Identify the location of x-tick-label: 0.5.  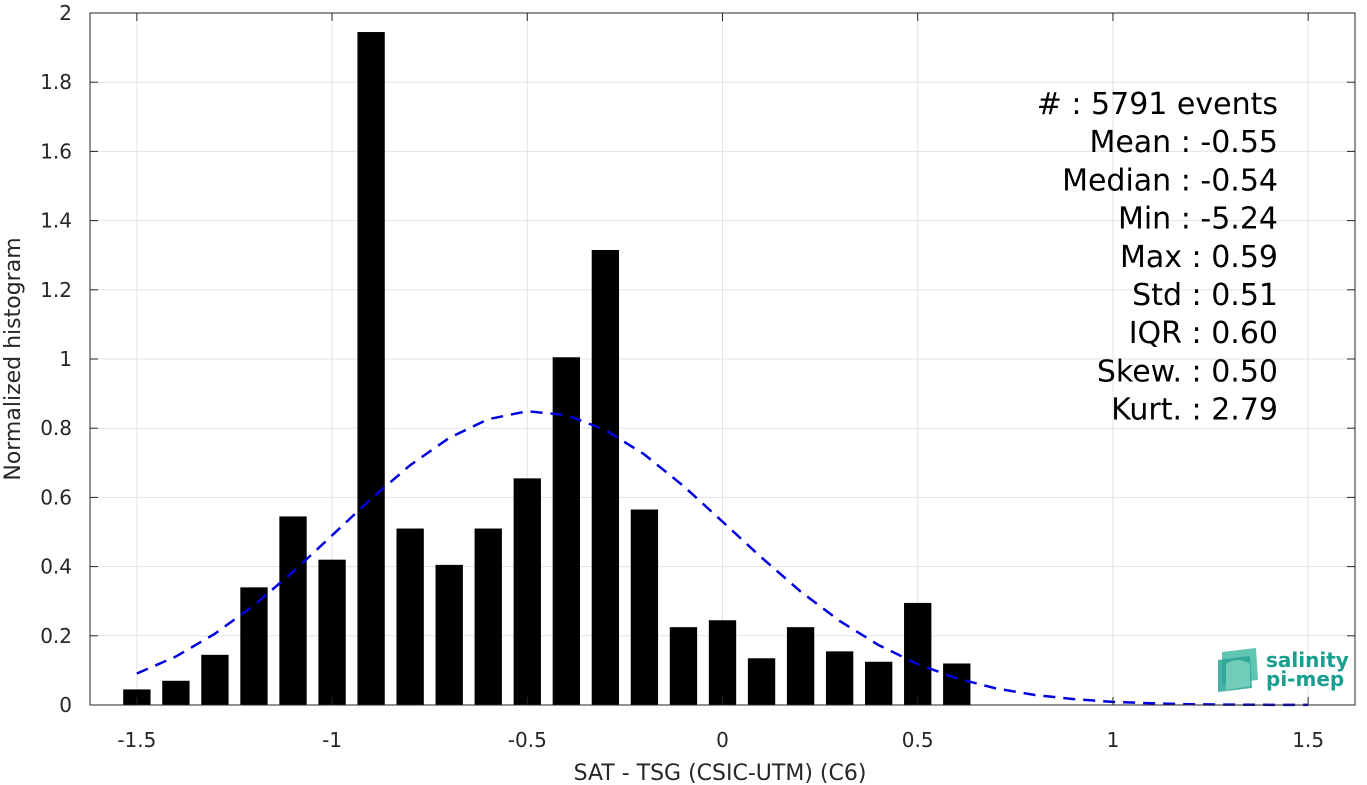
(918, 740).